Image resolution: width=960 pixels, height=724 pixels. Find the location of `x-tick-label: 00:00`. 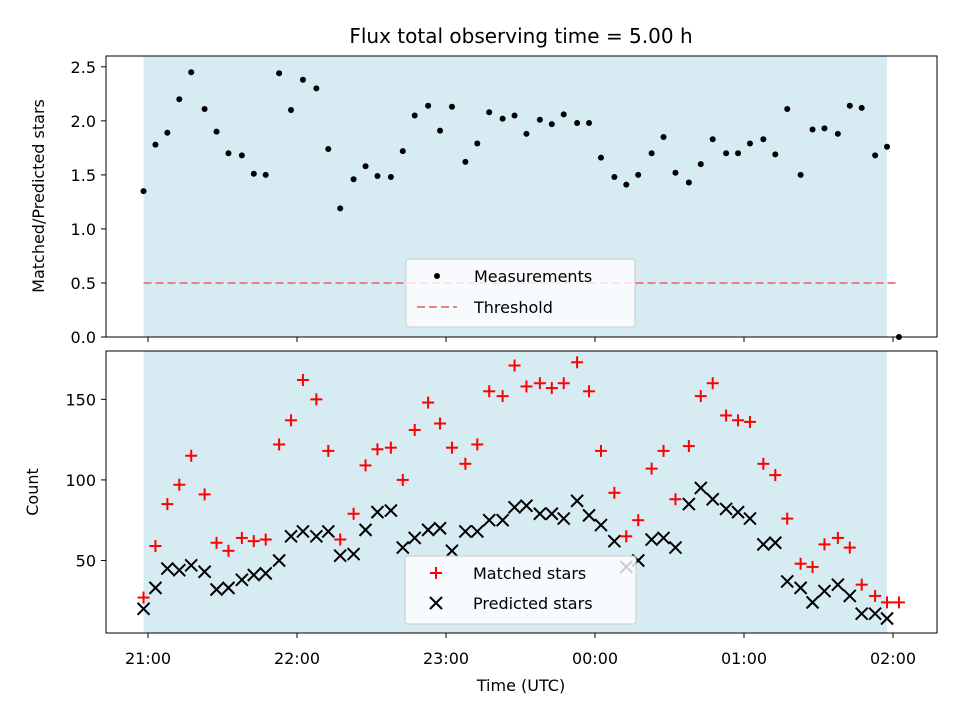

x-tick-label: 00:00 is located at coordinates (595, 658).